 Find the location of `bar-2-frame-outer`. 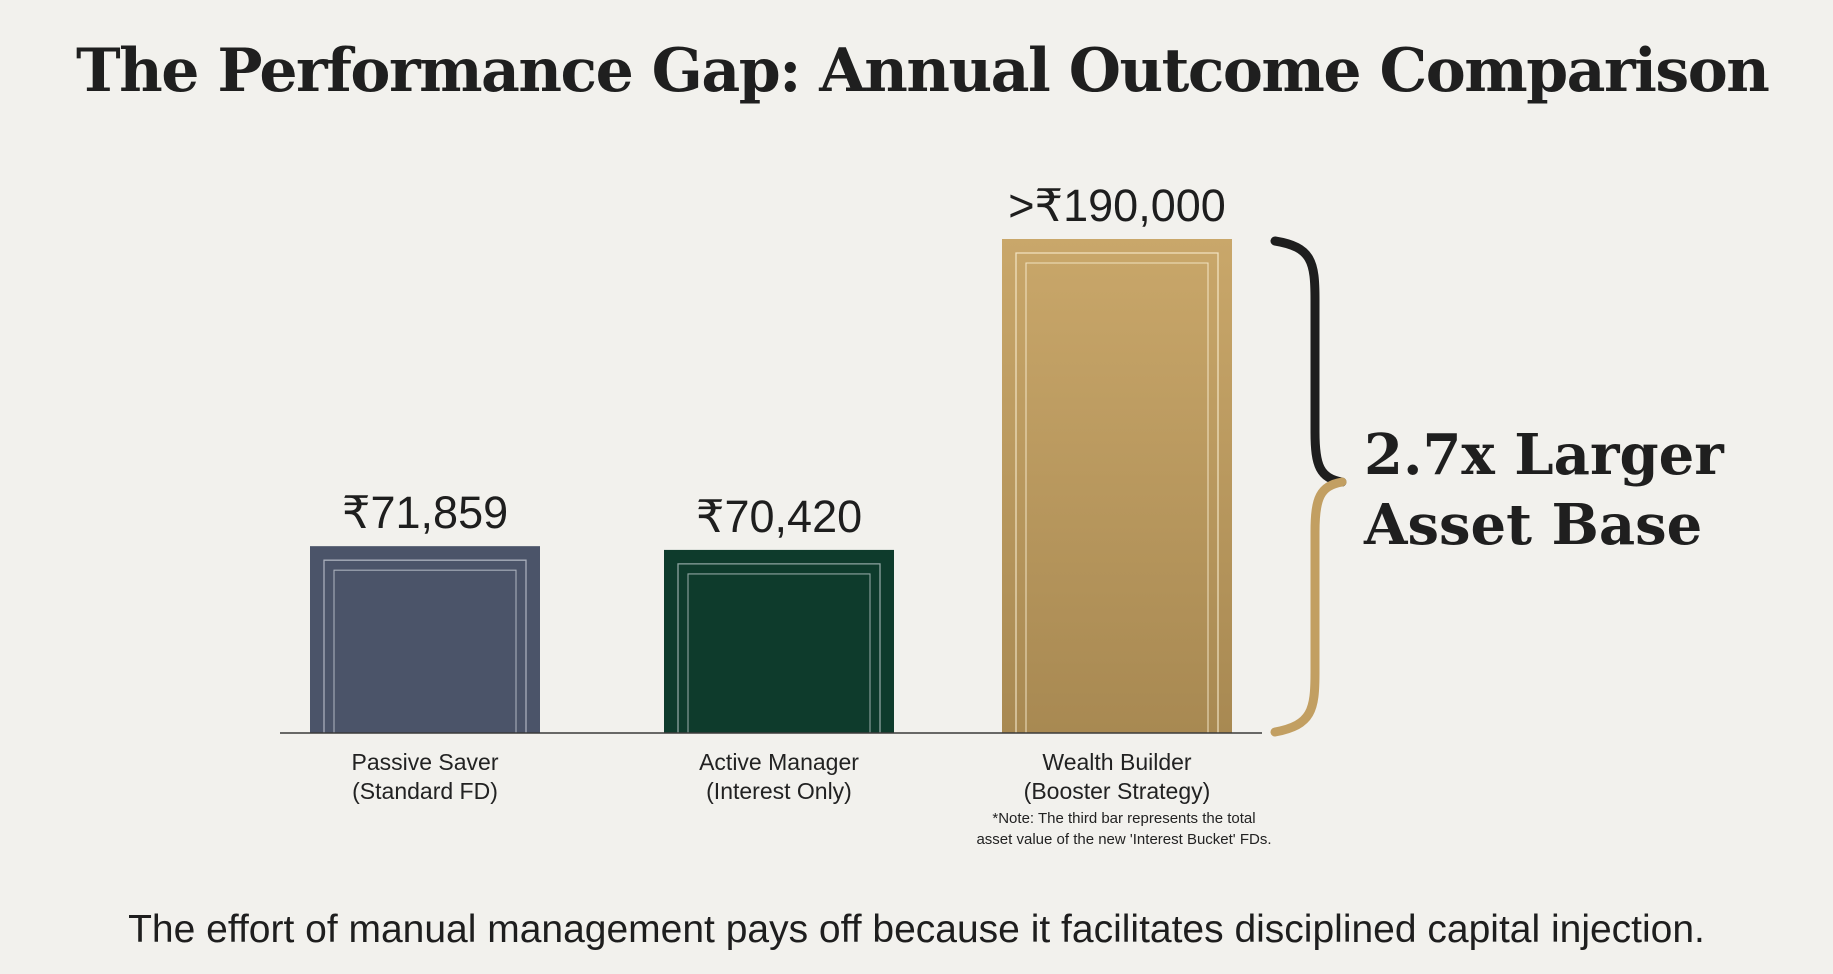

bar-2-frame-outer is located at coordinates (779, 648).